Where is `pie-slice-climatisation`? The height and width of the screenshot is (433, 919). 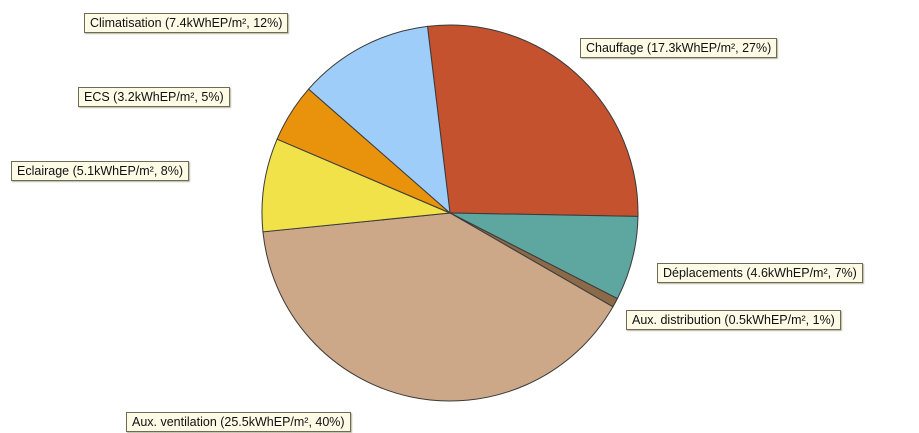 pie-slice-climatisation is located at coordinates (379, 120).